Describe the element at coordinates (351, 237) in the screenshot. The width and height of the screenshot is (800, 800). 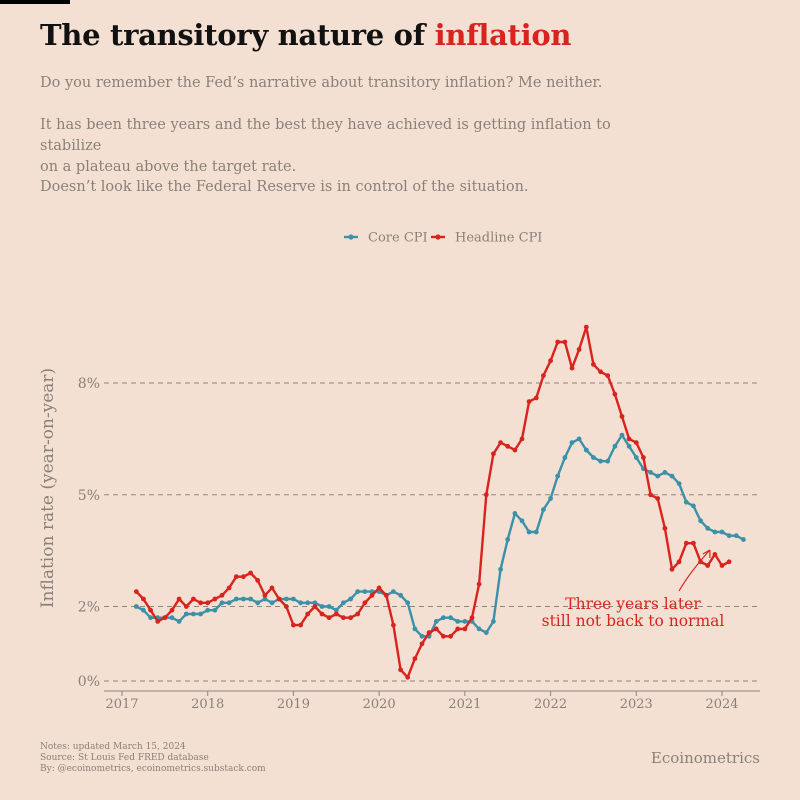
I see `legend-swatch-dot` at that location.